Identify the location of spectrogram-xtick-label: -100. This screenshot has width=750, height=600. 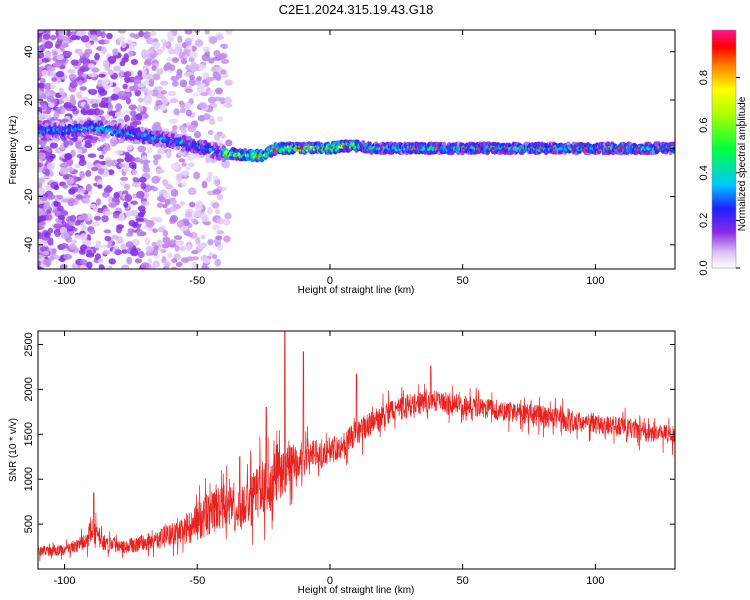
(65, 281).